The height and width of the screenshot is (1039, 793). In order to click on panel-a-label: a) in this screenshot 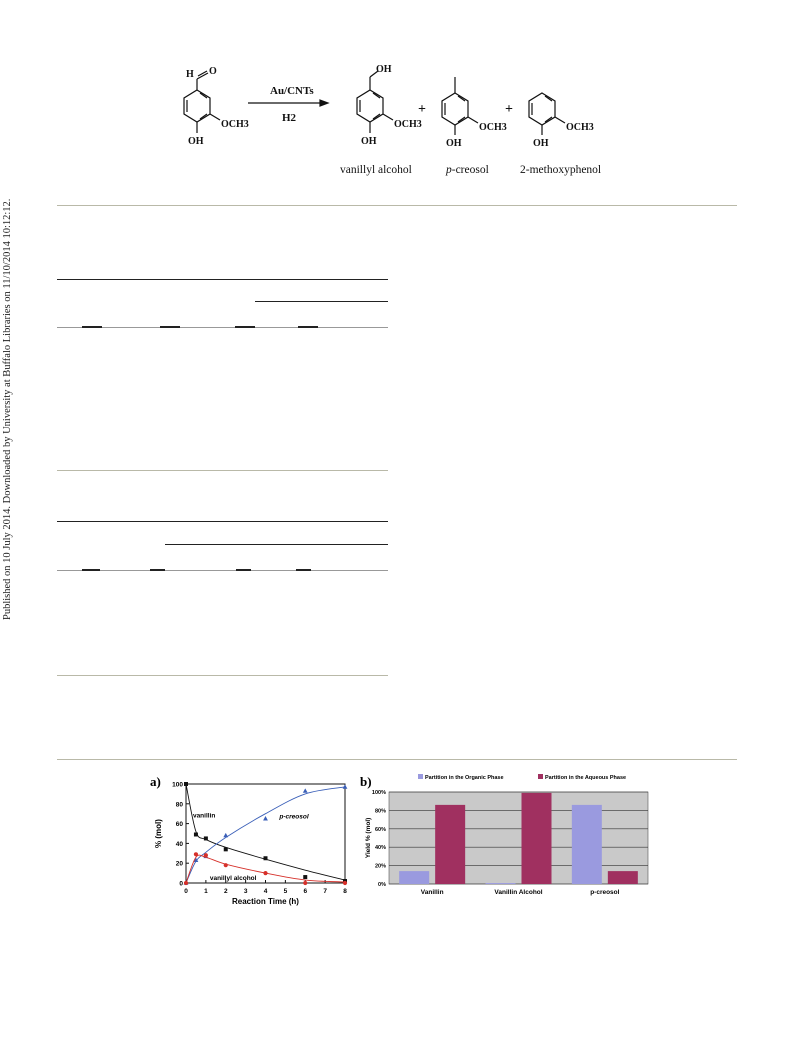, I will do `click(155, 781)`.